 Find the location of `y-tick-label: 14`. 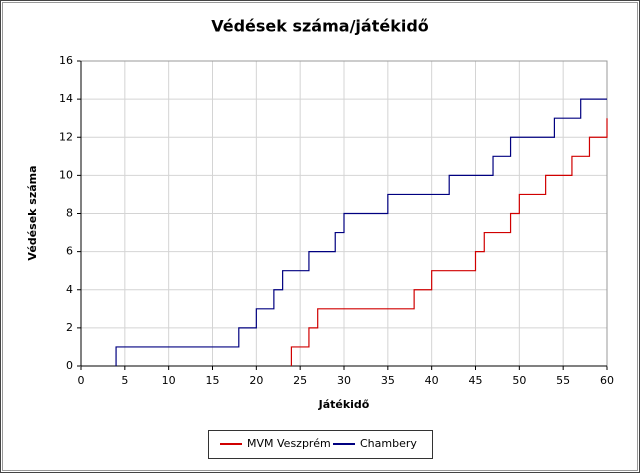

y-tick-label: 14 is located at coordinates (66, 98).